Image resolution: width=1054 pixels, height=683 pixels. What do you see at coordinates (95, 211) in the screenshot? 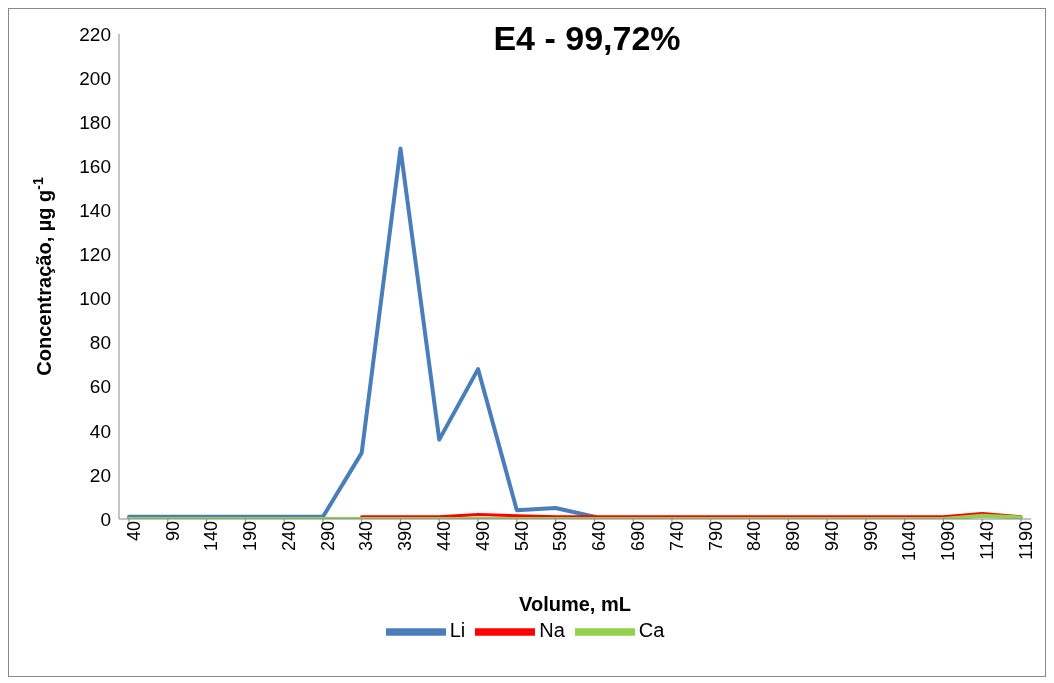
I see `y-tick-label: 140` at bounding box center [95, 211].